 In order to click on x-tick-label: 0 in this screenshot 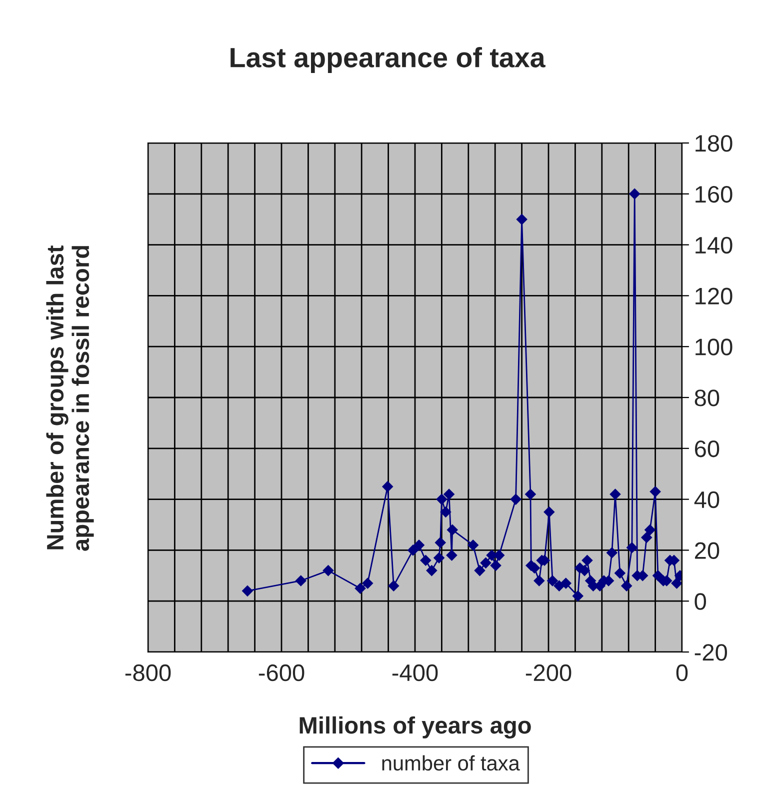, I will do `click(682, 673)`.